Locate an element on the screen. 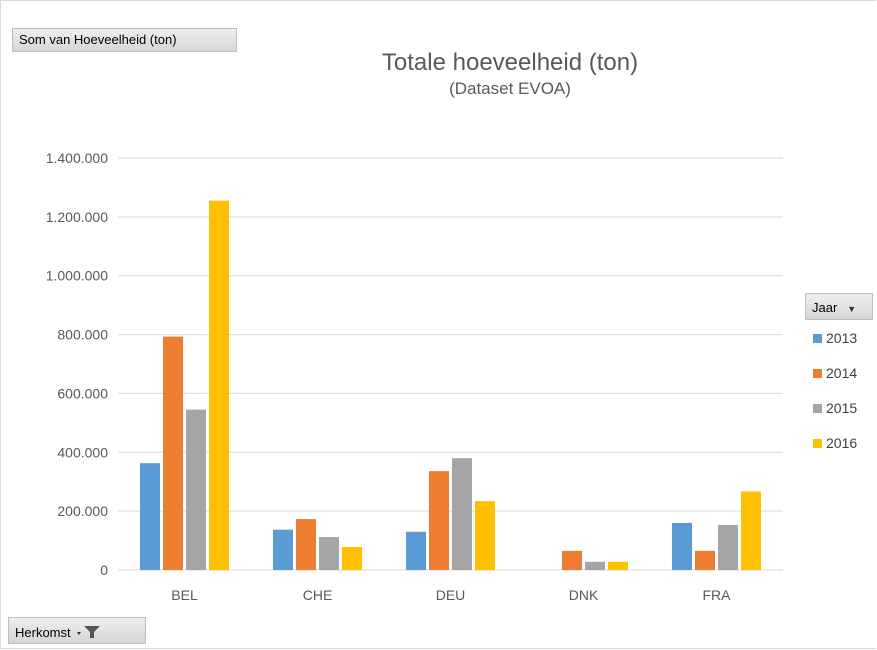  x-tick-label: DNK is located at coordinates (584, 595).